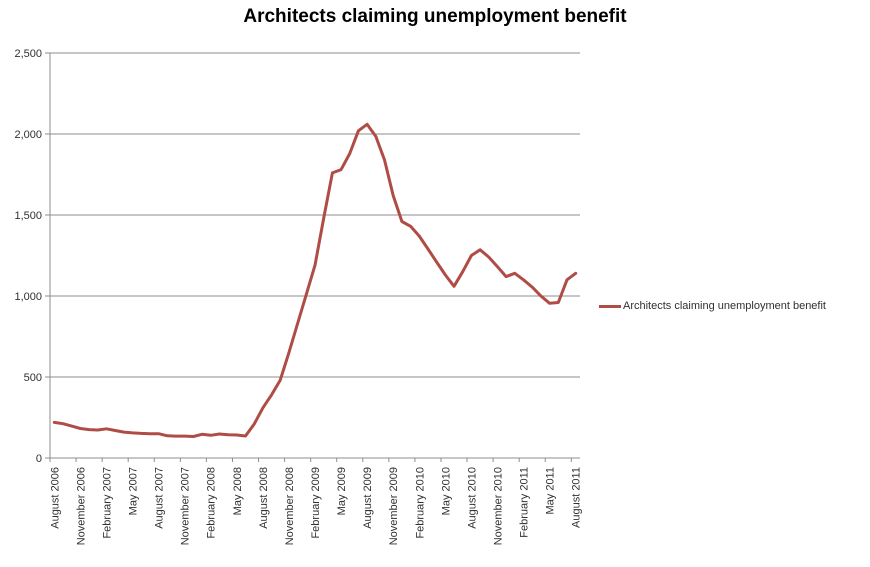 The height and width of the screenshot is (567, 870). What do you see at coordinates (28, 297) in the screenshot?
I see `y-axis-label: 1,000` at bounding box center [28, 297].